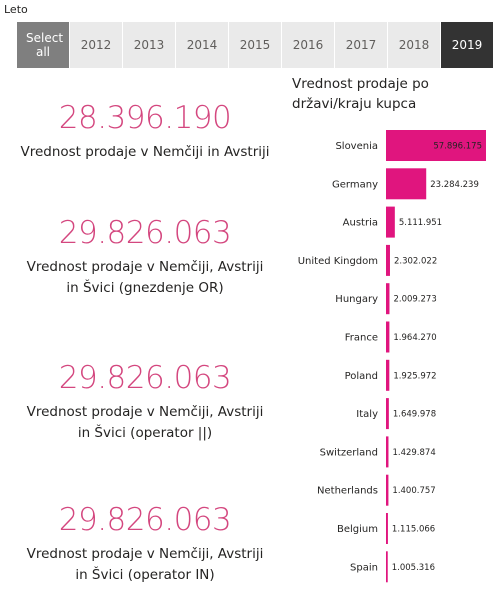 Image resolution: width=501 pixels, height=597 pixels. I want to click on category-label: Slovenia, so click(356, 146).